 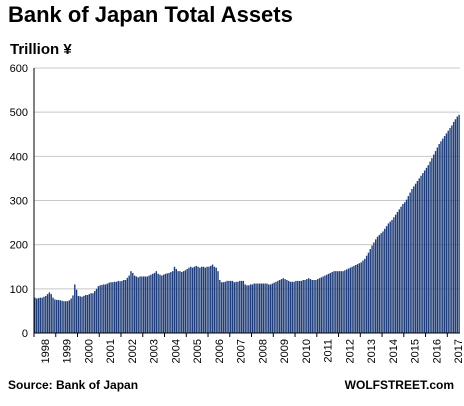 What do you see at coordinates (458, 351) in the screenshot?
I see `x-tick-label: 2017` at bounding box center [458, 351].